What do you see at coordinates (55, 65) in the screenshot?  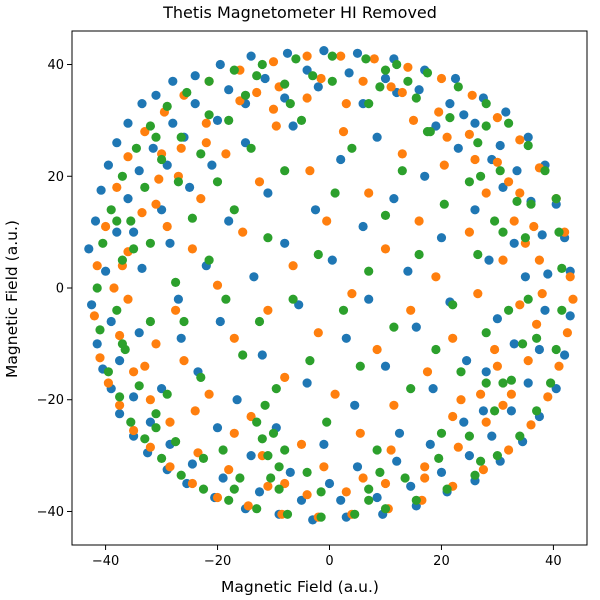 I see `y-tick-label: 40` at bounding box center [55, 65].